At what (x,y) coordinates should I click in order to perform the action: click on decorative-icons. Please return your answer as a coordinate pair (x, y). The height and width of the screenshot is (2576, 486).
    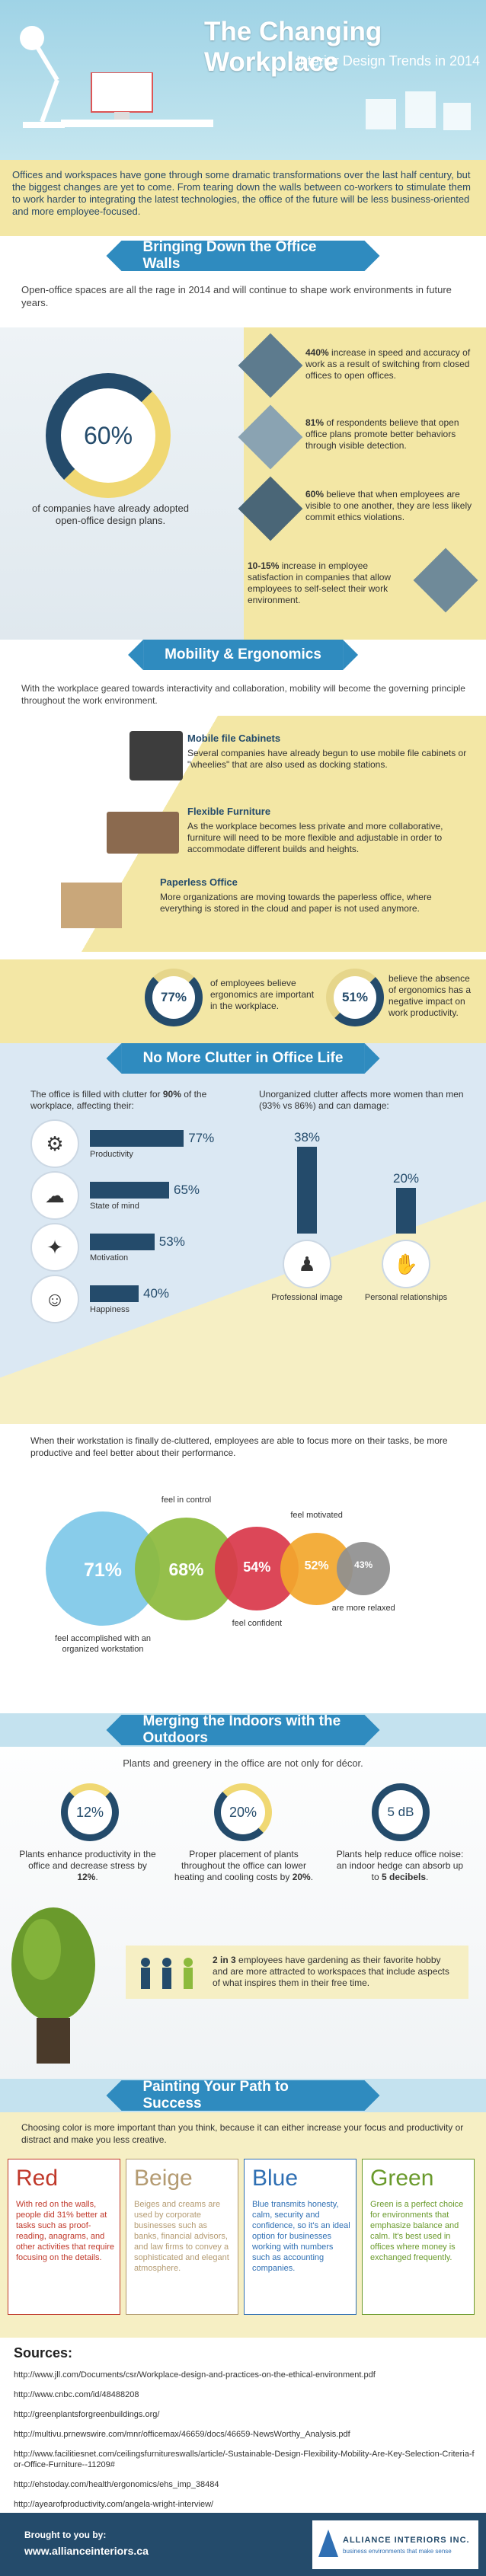
    Looking at the image, I should click on (419, 114).